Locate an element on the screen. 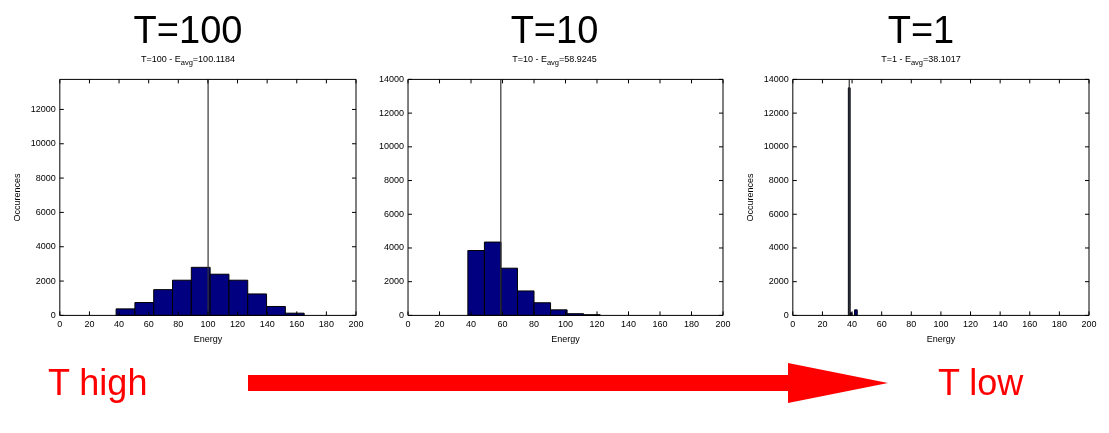 The height and width of the screenshot is (433, 1109). chart-title: T=10 is located at coordinates (554, 30).